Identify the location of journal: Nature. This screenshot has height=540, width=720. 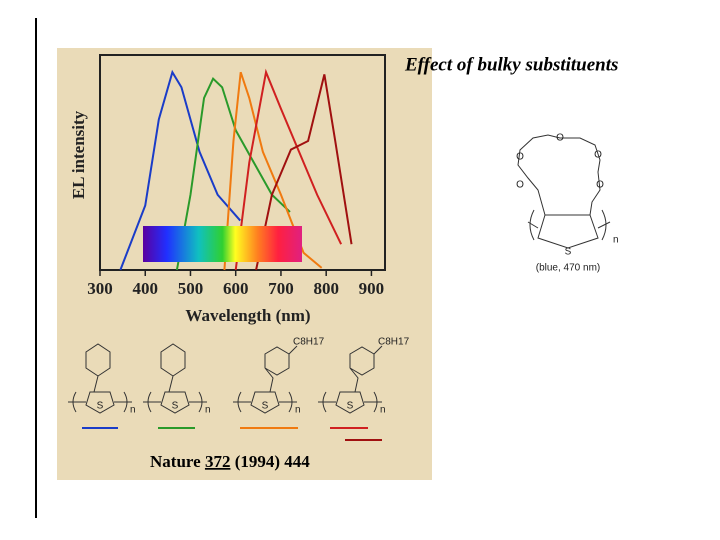
(175, 461).